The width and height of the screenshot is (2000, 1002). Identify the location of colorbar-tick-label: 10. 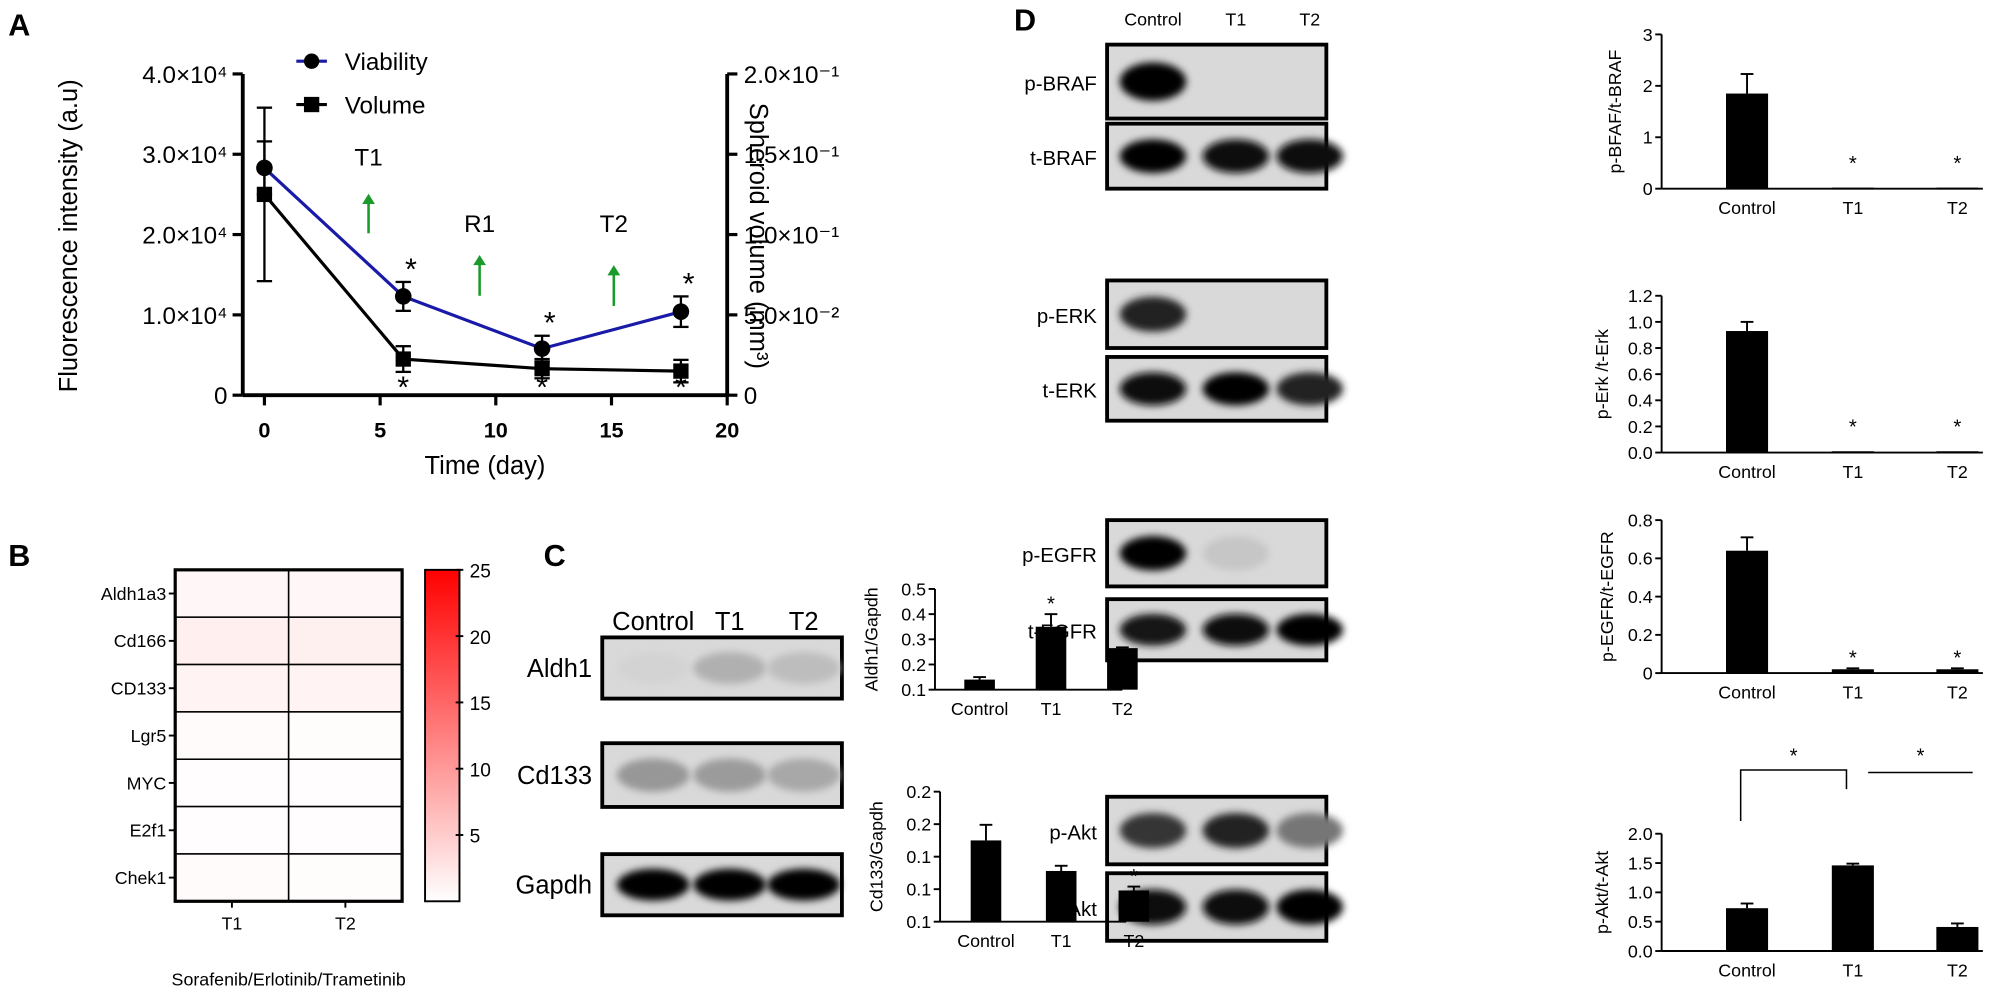
(480, 770).